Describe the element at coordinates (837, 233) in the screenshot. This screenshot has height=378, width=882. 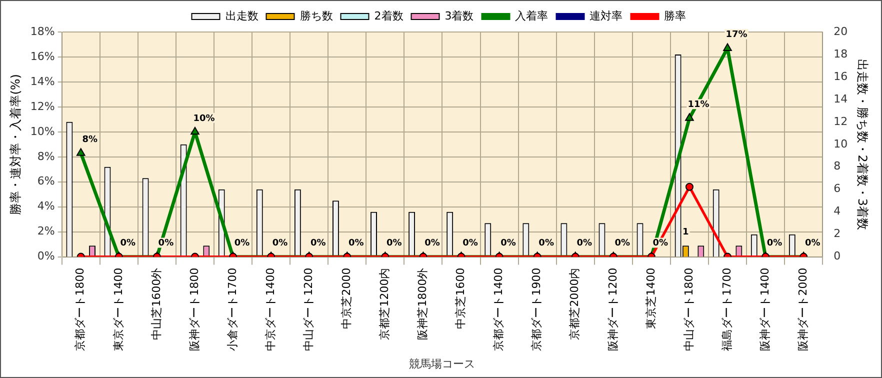
I see `y2-tick-label: 2` at that location.